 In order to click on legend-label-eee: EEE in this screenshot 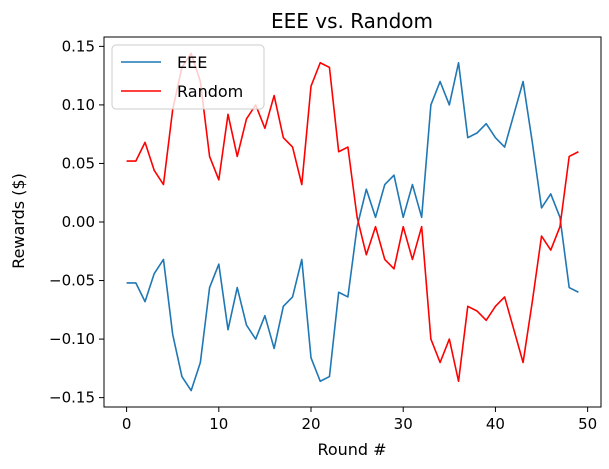, I will do `click(192, 62)`.